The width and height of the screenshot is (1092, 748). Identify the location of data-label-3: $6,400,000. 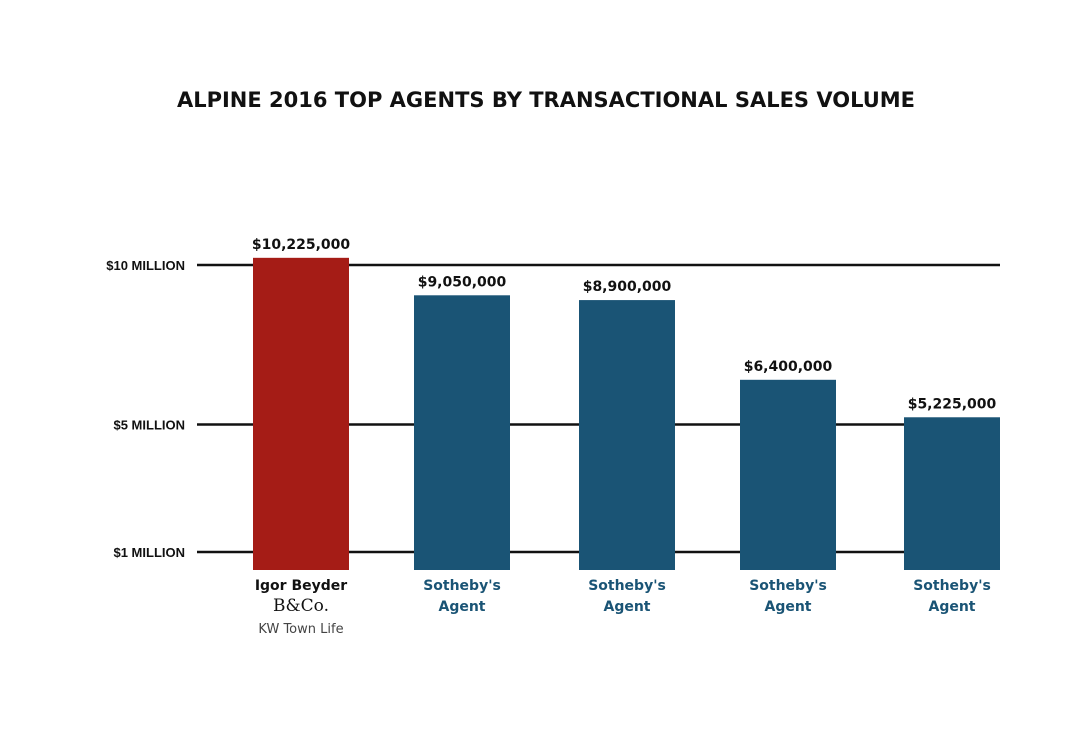
(788, 367).